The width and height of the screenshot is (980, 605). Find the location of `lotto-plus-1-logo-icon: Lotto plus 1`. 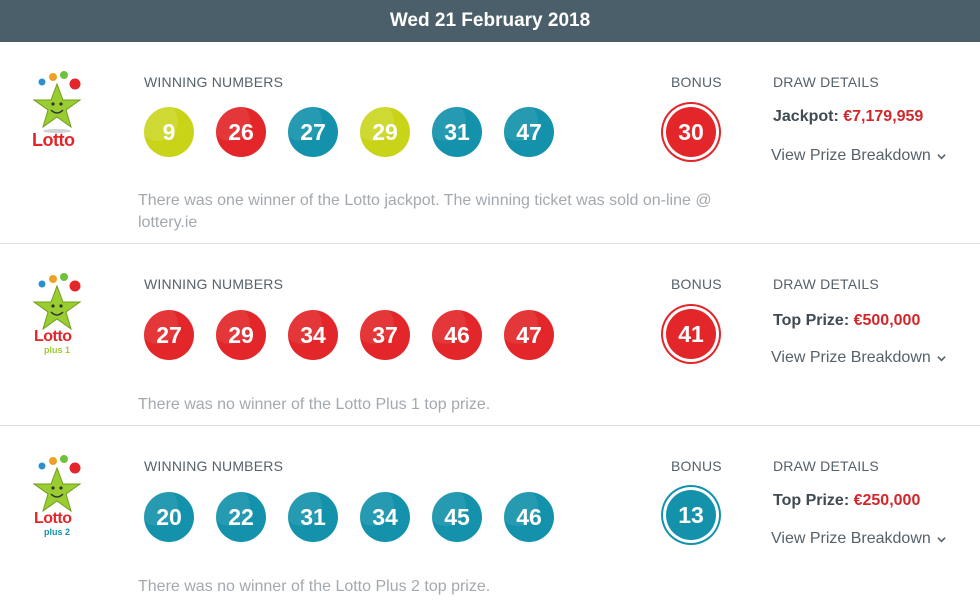

lotto-plus-1-logo-icon: Lotto plus 1 is located at coordinates (61, 317).